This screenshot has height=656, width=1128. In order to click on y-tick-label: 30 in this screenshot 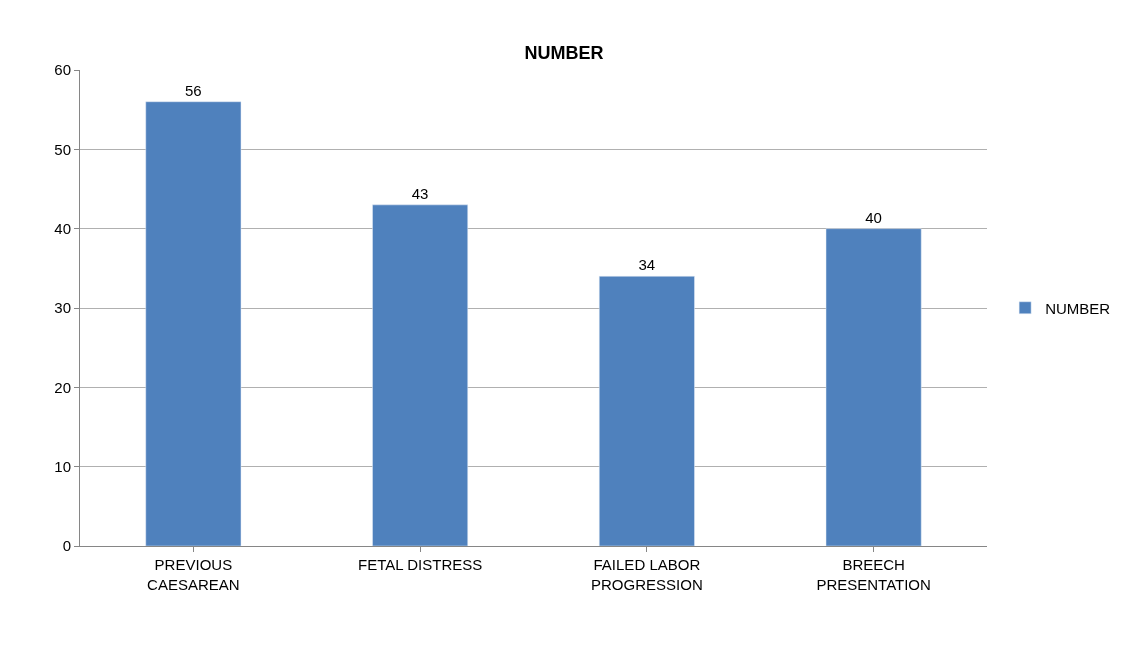, I will do `click(62, 308)`.